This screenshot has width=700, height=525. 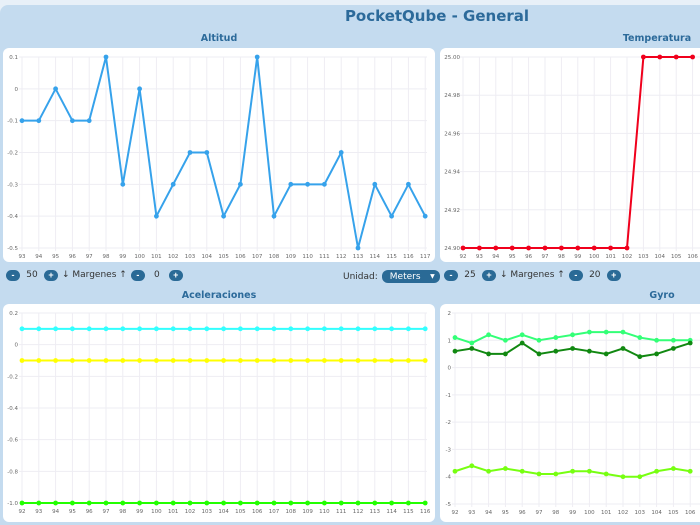 What do you see at coordinates (12, 217) in the screenshot?
I see `y-tick-label: -0.4` at bounding box center [12, 217].